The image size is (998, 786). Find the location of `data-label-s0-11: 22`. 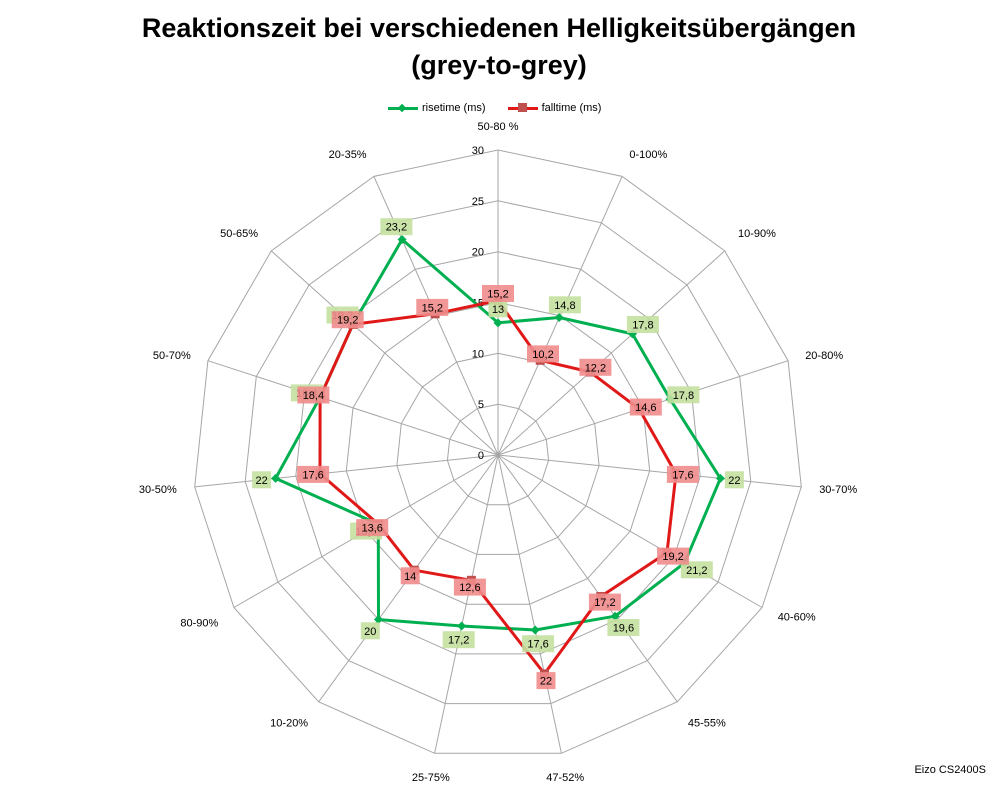

data-label-s0-11: 22 is located at coordinates (262, 480).